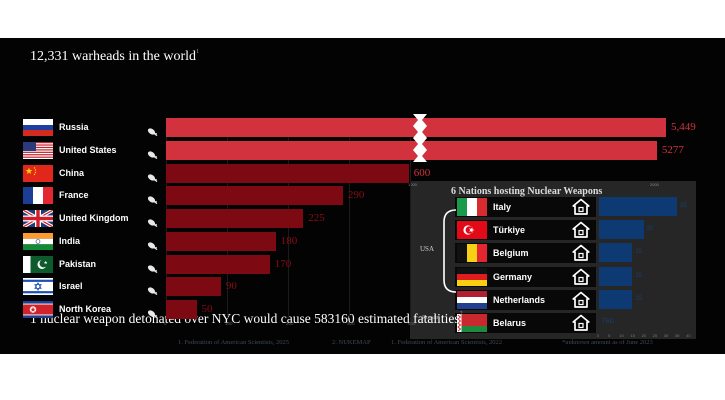  Describe the element at coordinates (639, 275) in the screenshot. I see `inset-value-germany: 15` at that location.